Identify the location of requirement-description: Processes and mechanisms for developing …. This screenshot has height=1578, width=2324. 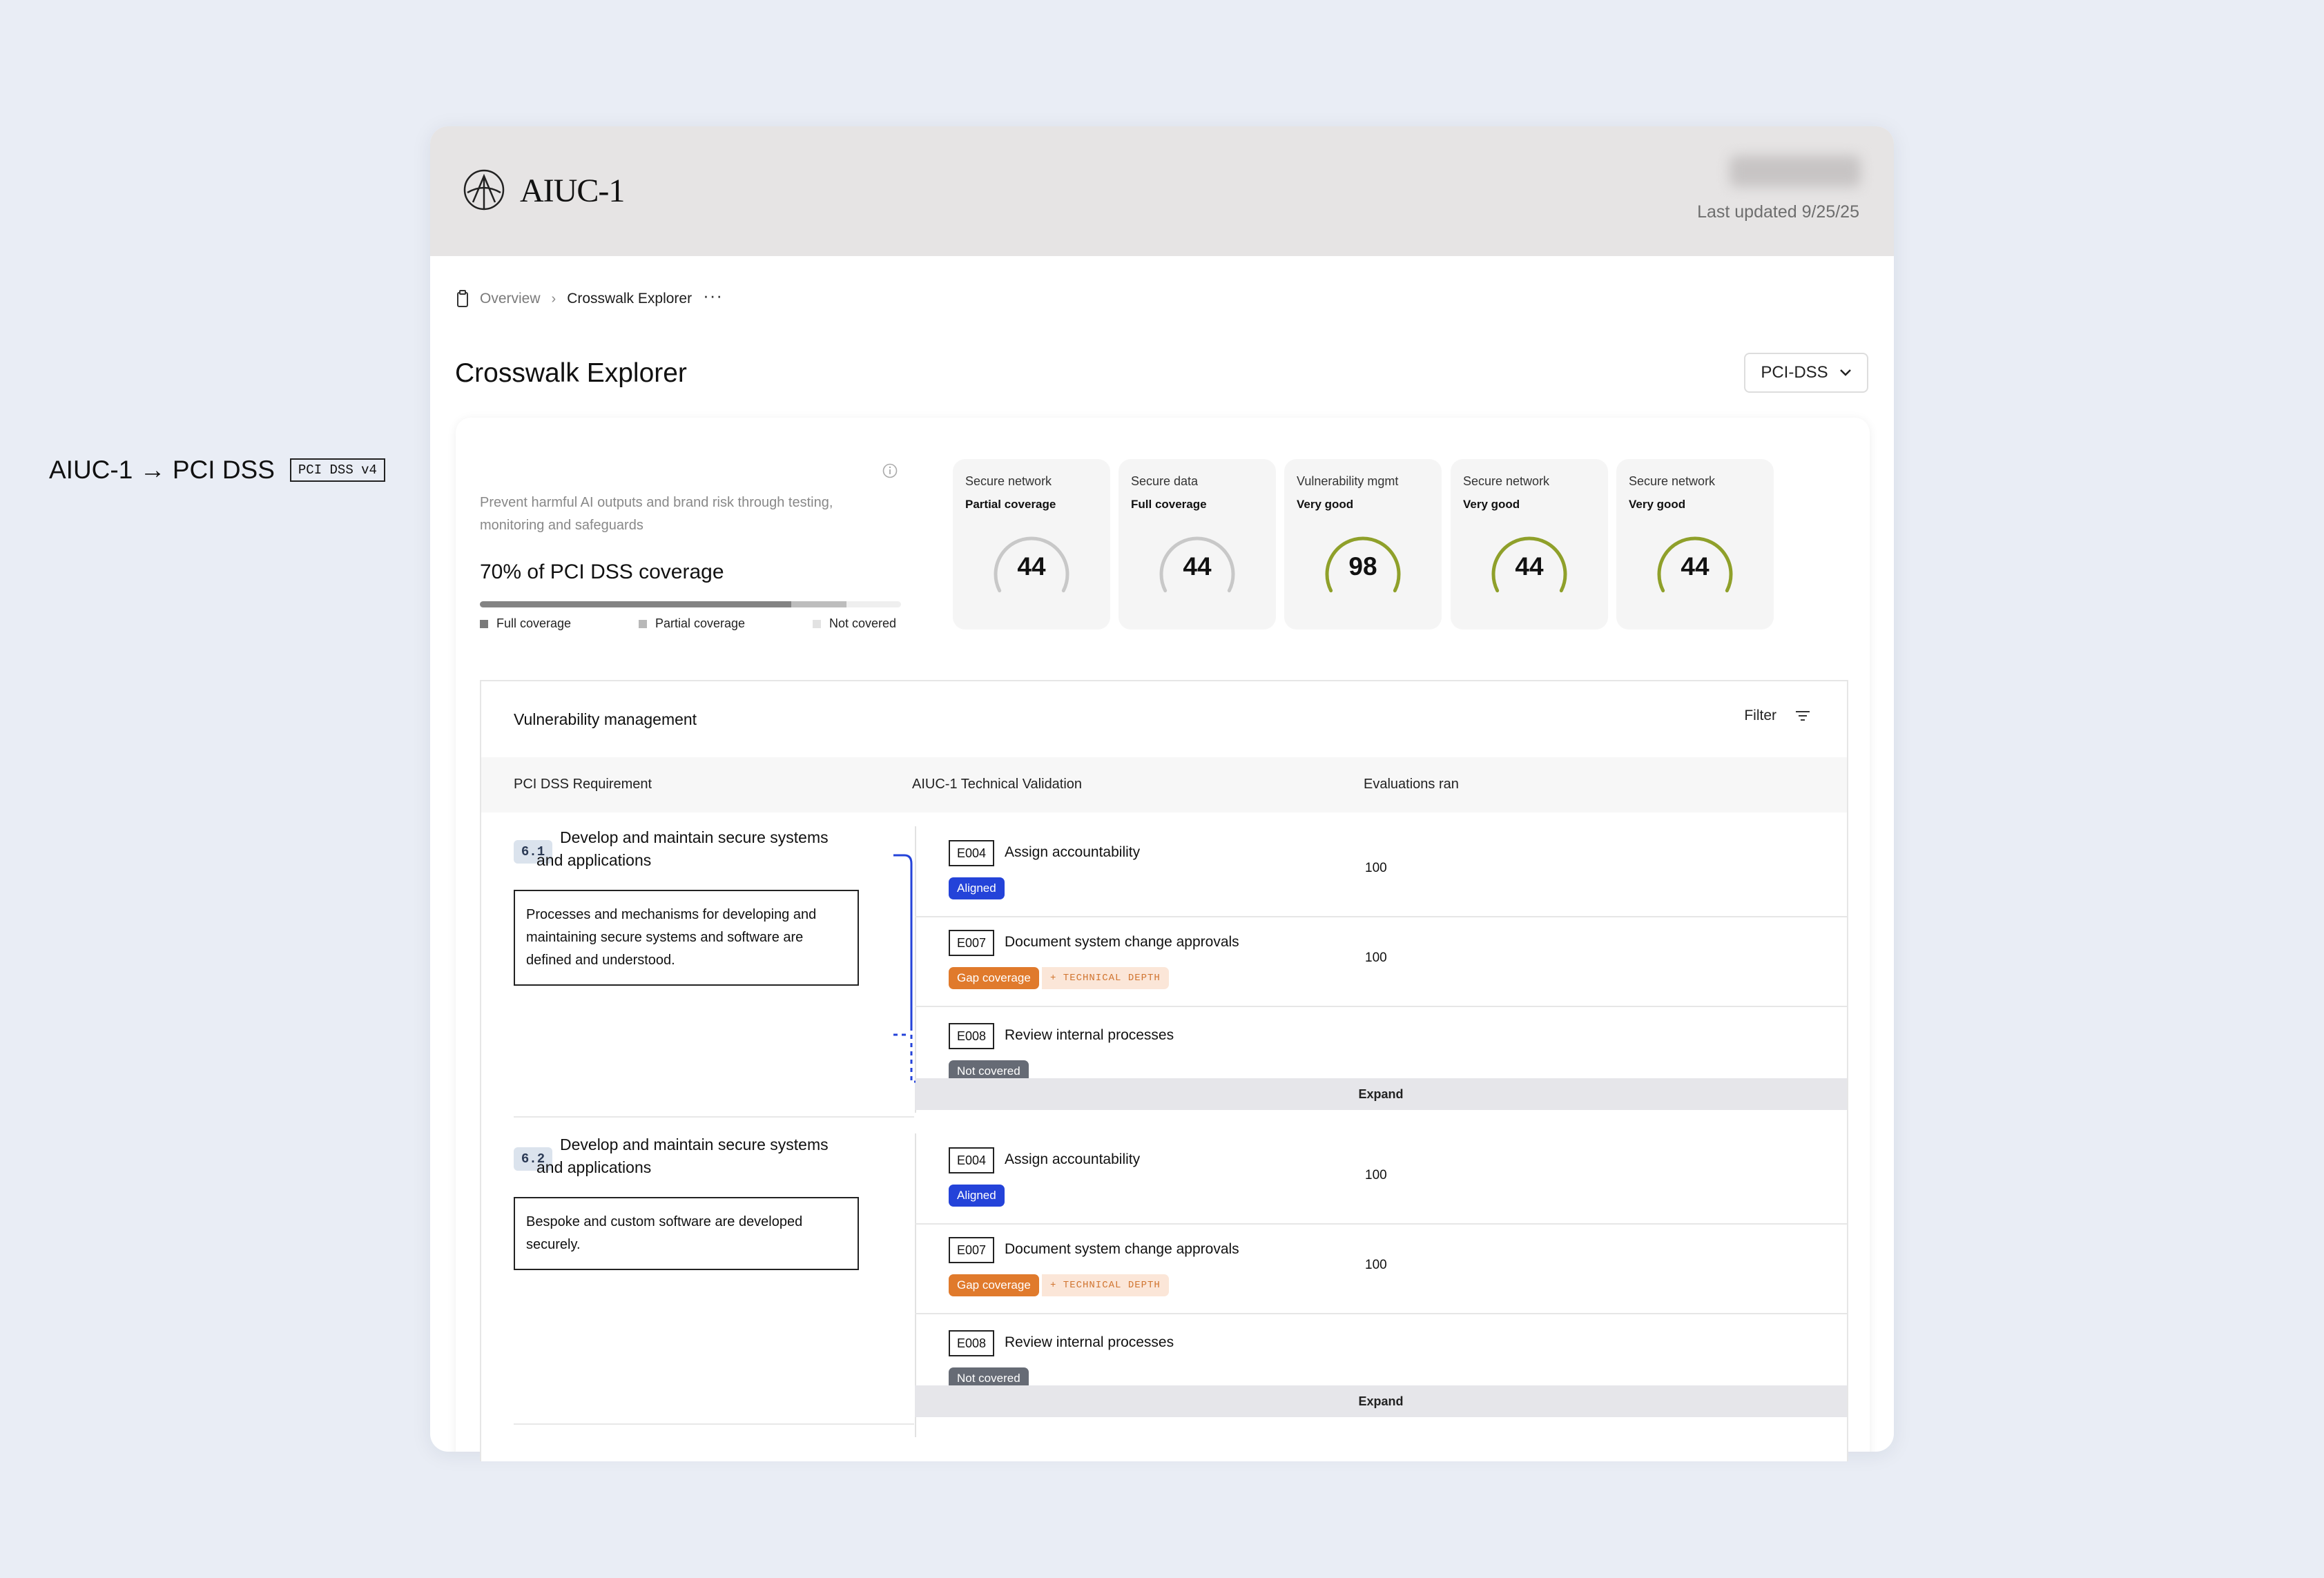
(686, 938).